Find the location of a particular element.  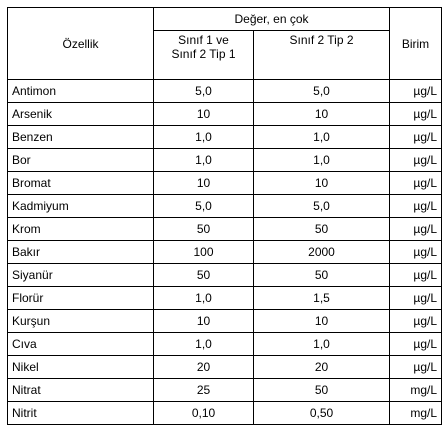

table-row: Bor 1,0 1,0 µg/L is located at coordinates (225, 160).